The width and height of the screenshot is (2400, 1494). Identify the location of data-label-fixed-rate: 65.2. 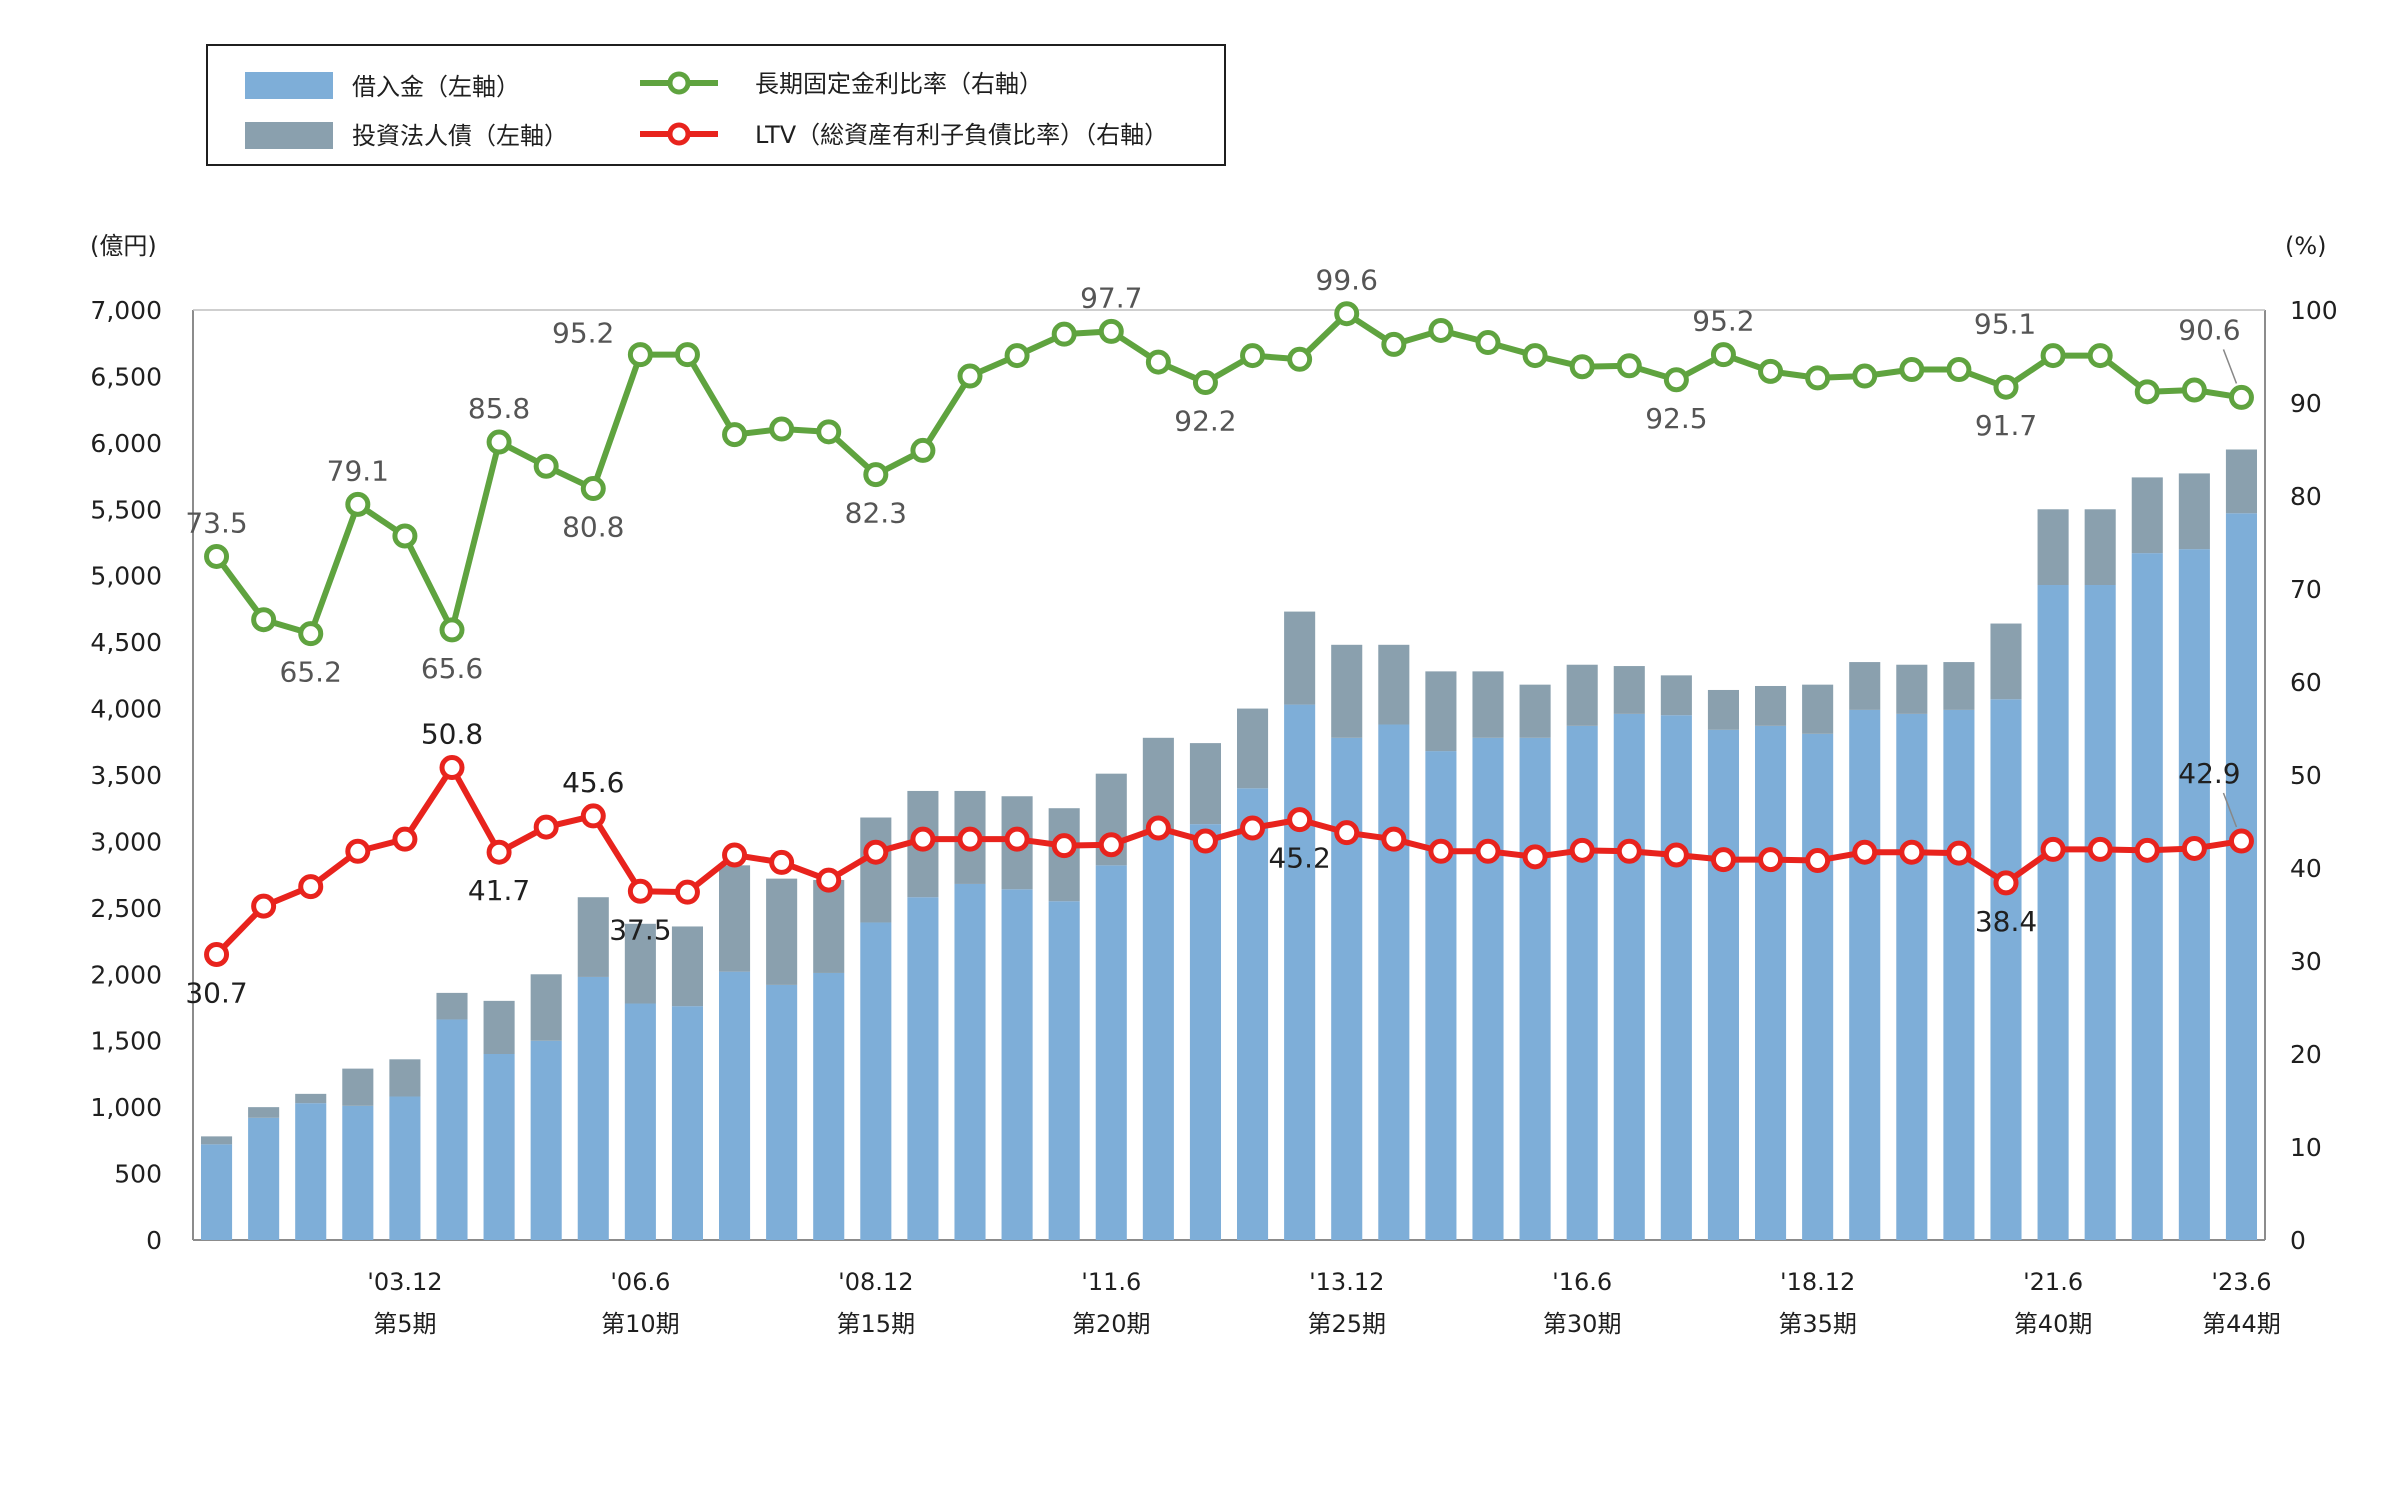
(311, 672).